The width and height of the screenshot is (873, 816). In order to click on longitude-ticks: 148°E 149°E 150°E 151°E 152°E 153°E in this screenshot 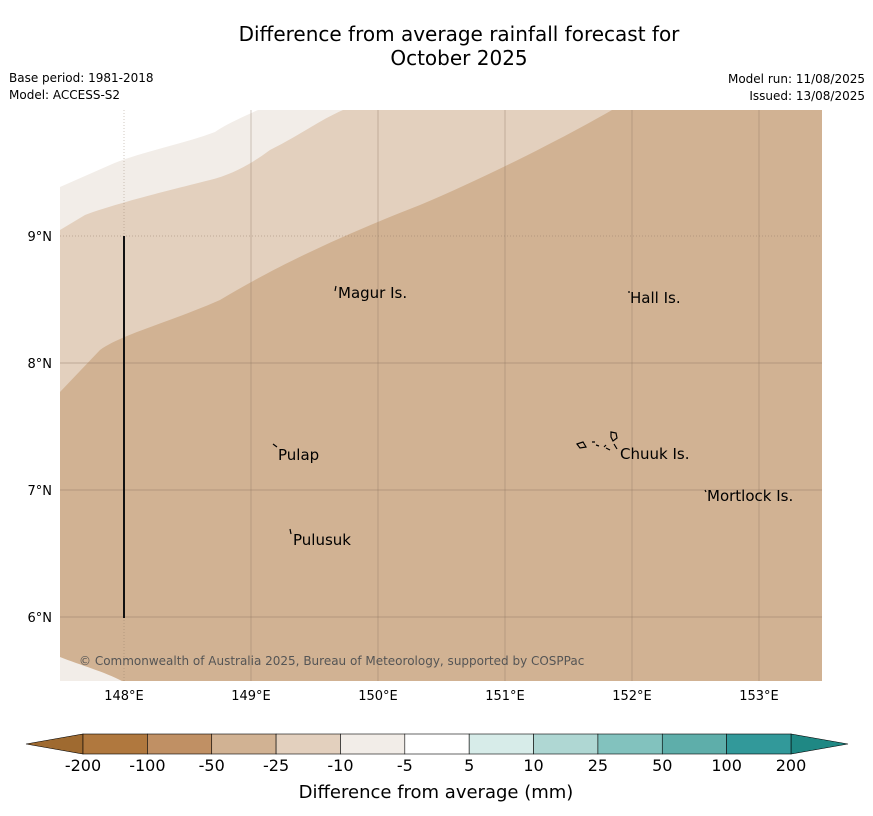, I will do `click(441, 696)`.